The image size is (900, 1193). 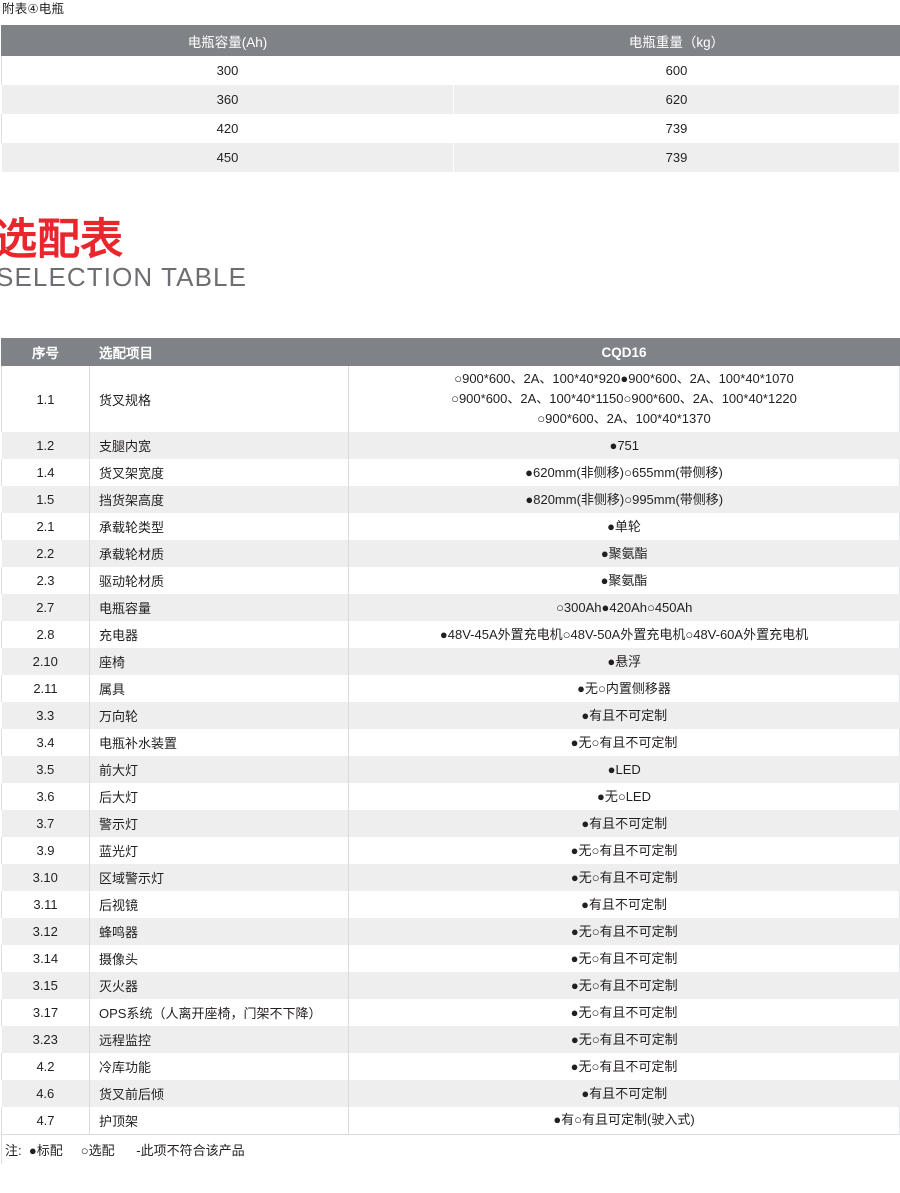 What do you see at coordinates (624, 634) in the screenshot?
I see `selection-row-value: ●48V-45A外置充电机○48V-50A外置充电机○48V-60A外置充电机` at bounding box center [624, 634].